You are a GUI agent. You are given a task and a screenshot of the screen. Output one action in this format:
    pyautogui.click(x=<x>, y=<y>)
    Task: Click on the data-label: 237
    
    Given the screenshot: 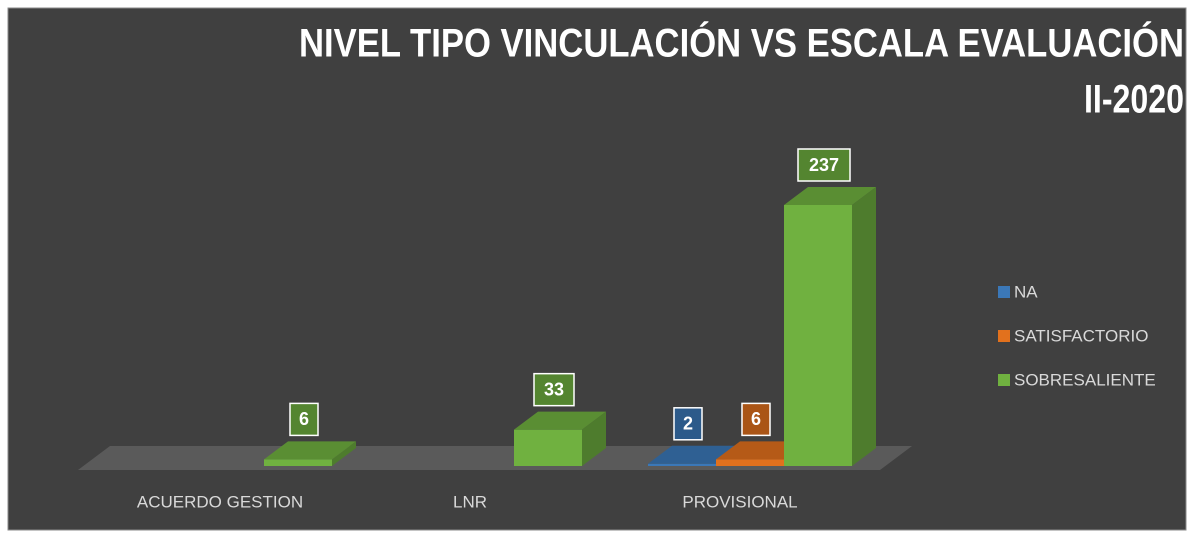 What is the action you would take?
    pyautogui.click(x=824, y=165)
    